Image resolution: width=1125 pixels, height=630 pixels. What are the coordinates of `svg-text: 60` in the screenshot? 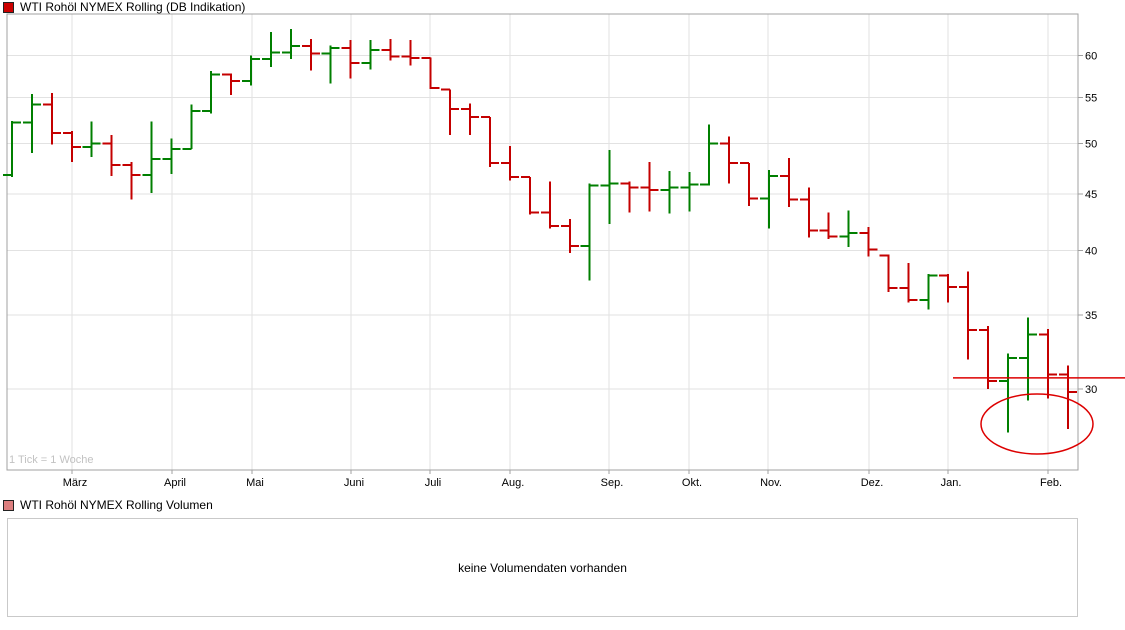 It's located at (1091, 57).